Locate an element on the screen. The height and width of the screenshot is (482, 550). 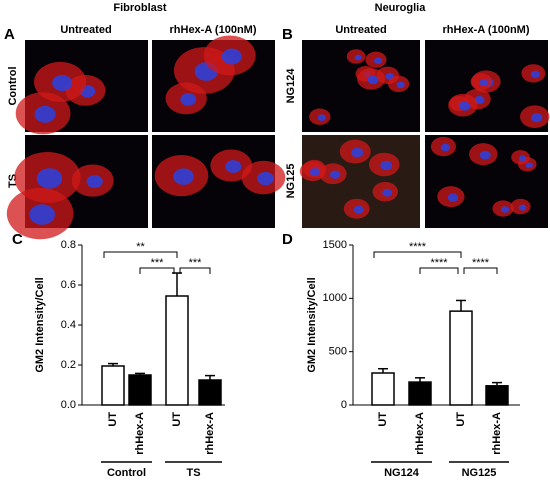
panel-label: C is located at coordinates (17, 239).